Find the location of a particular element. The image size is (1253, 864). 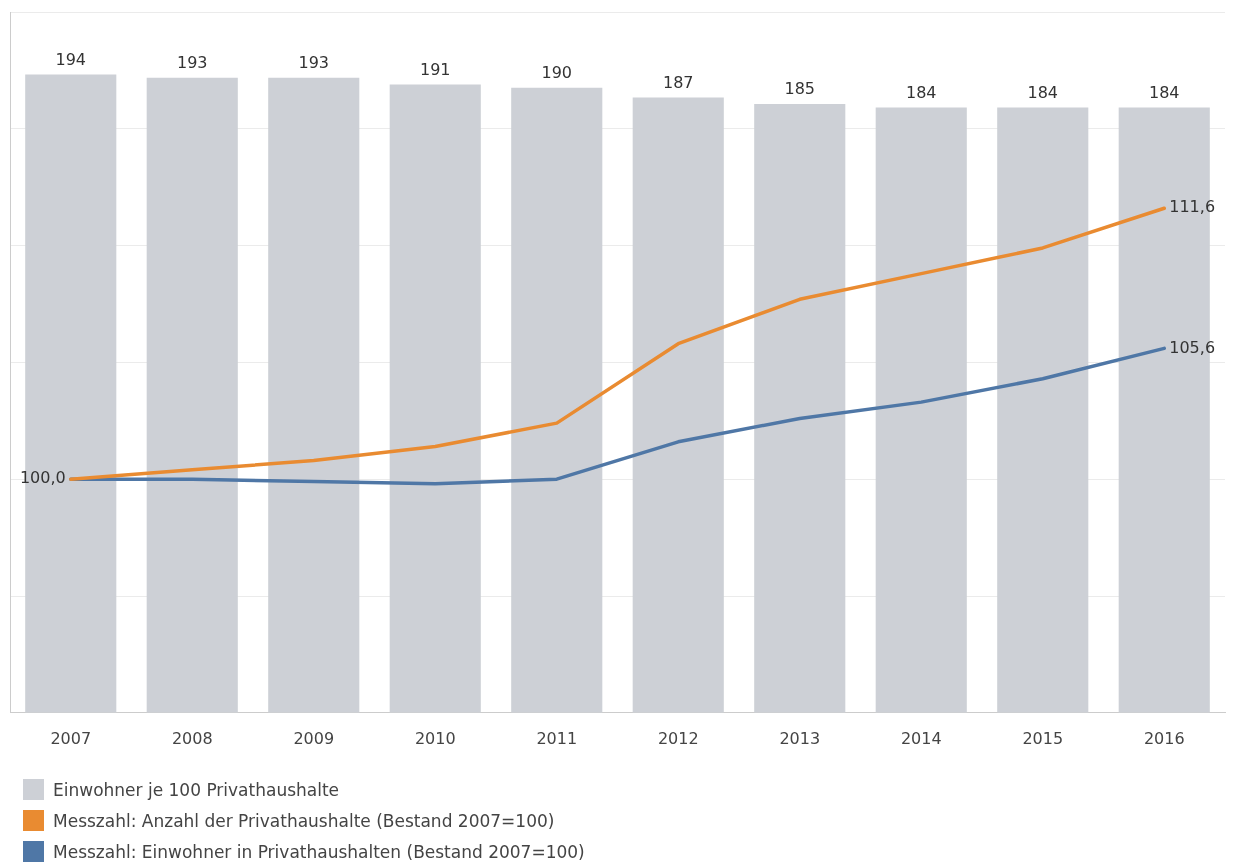

x-tick-label: 2007 is located at coordinates (71, 738).